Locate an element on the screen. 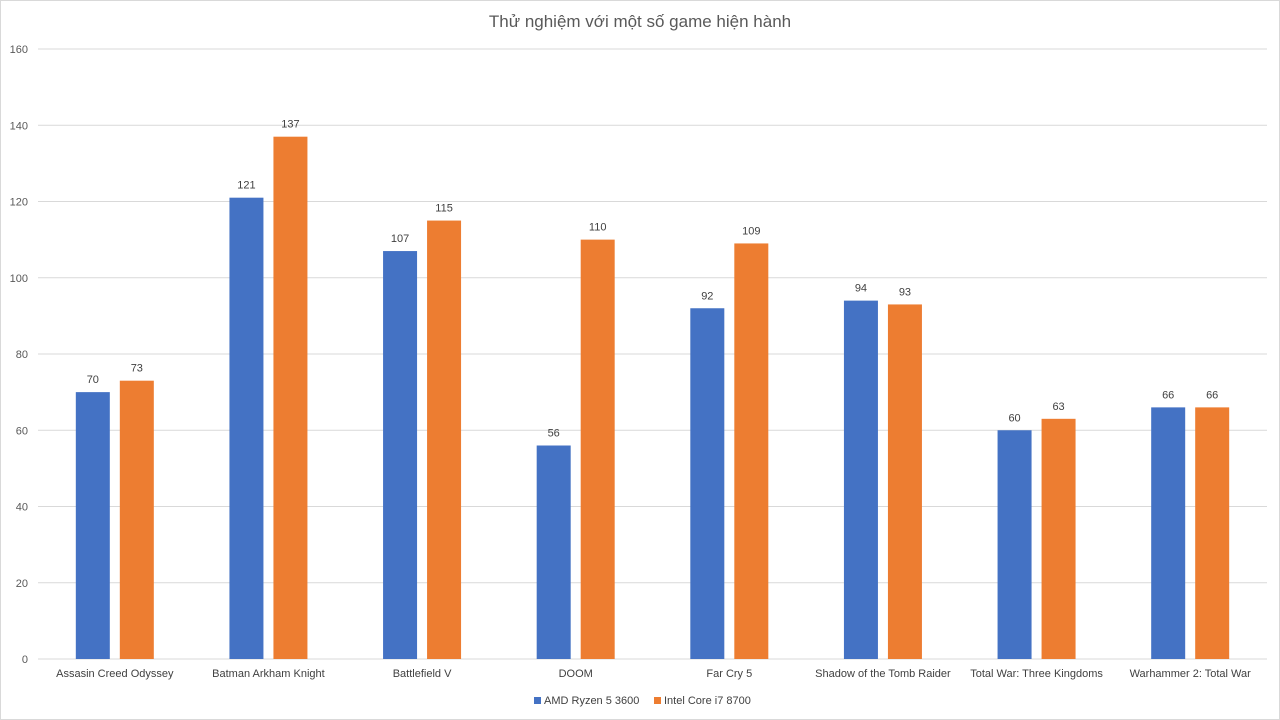 This screenshot has width=1280, height=720. y-tick-label: 20 is located at coordinates (22, 584).